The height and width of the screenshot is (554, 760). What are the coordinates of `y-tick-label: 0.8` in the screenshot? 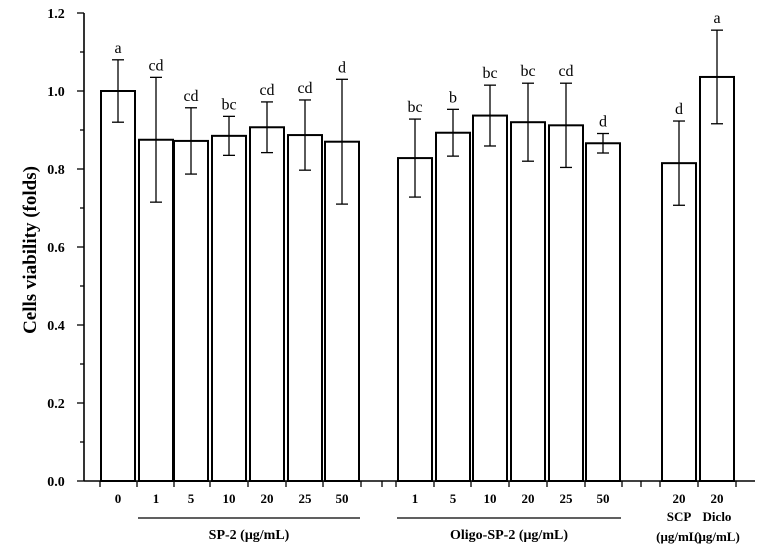 It's located at (56, 170).